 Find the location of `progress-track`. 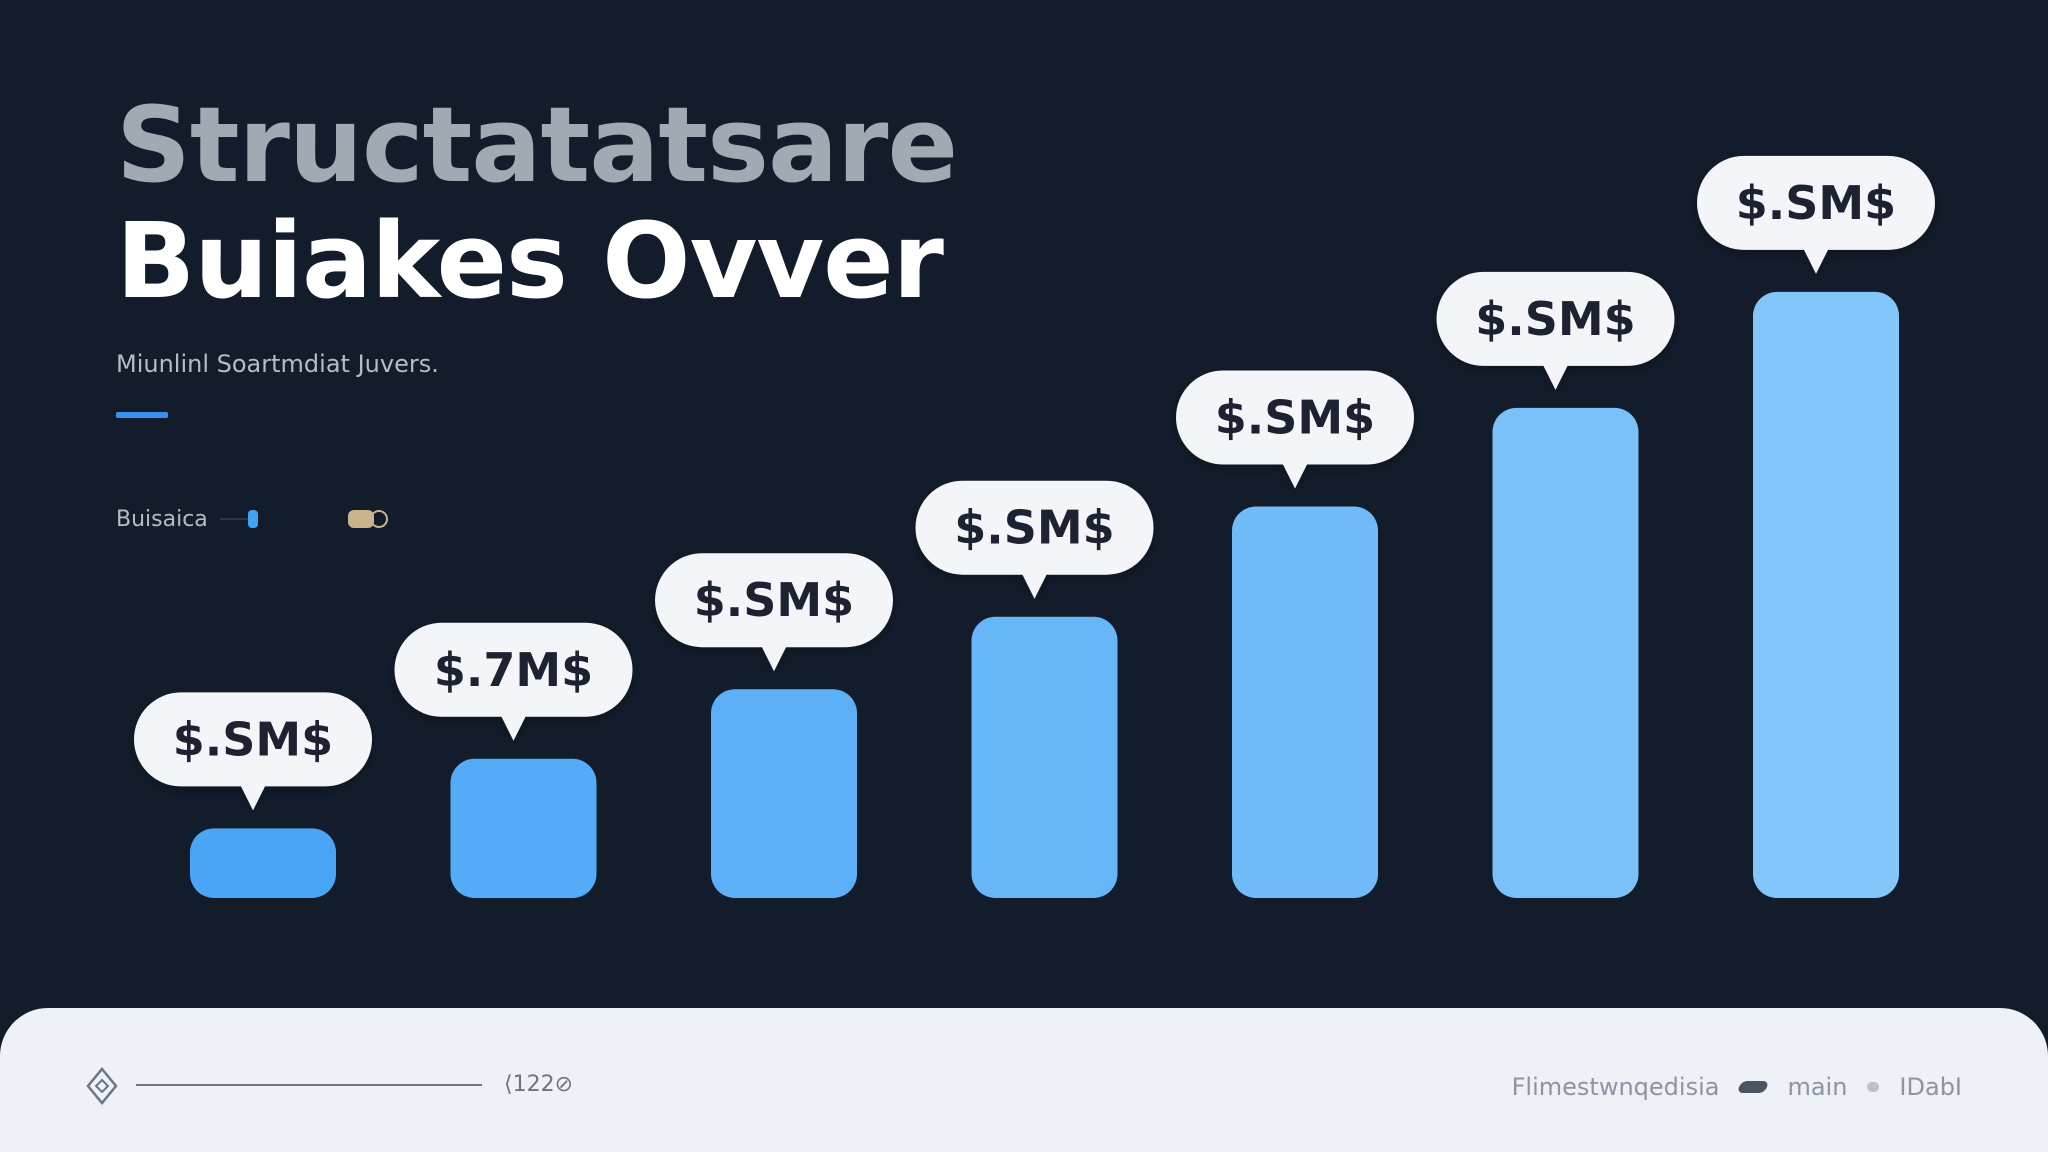

progress-track is located at coordinates (309, 1085).